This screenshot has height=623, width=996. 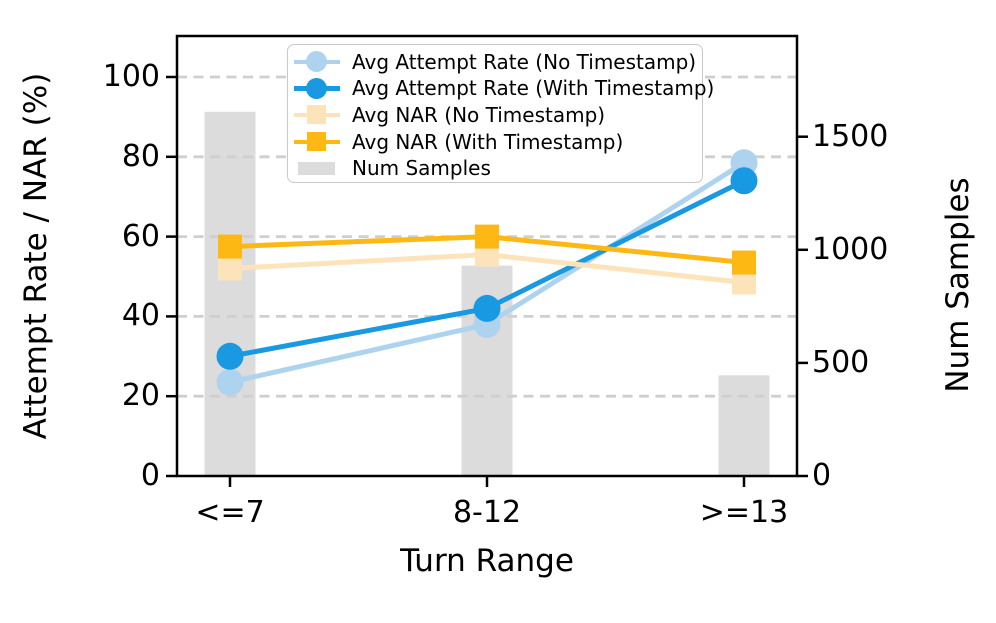 What do you see at coordinates (524, 61) in the screenshot?
I see `legend-label: Avg Attempt Rate (No Timestamp)` at bounding box center [524, 61].